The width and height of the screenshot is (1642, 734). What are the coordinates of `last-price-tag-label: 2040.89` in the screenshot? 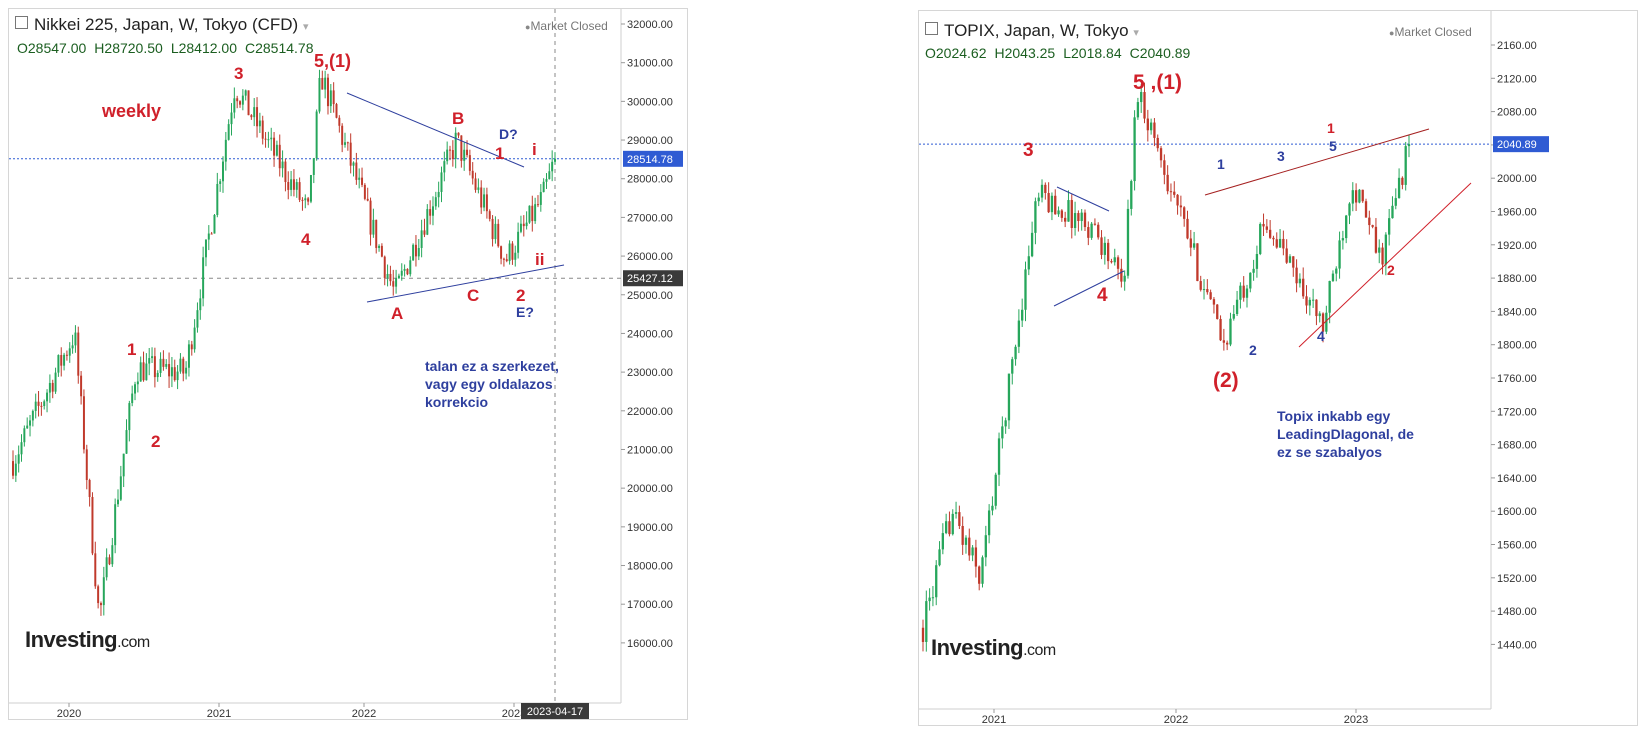 It's located at (1517, 145).